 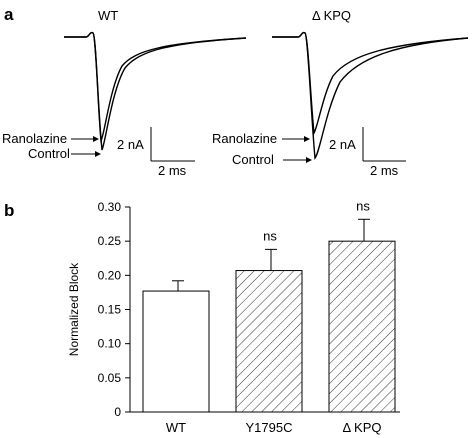 I want to click on wt-ranolazine-arrowhead, so click(x=96, y=139).